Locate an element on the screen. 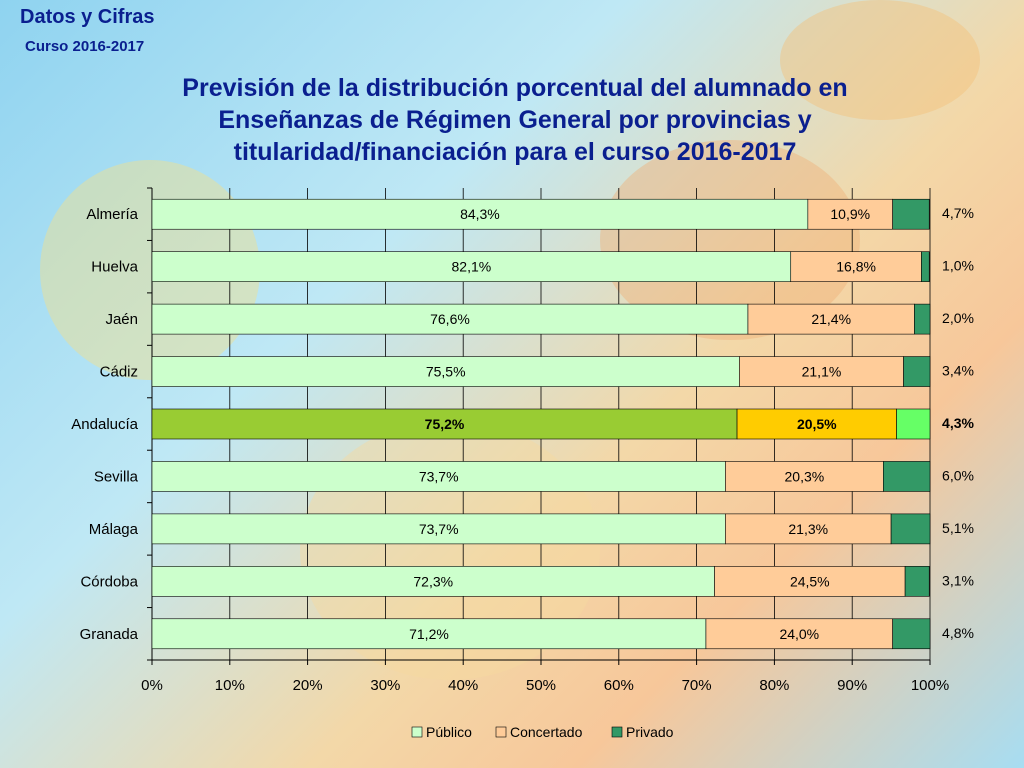 The width and height of the screenshot is (1024, 768). category-label: Cádiz is located at coordinates (119, 372).